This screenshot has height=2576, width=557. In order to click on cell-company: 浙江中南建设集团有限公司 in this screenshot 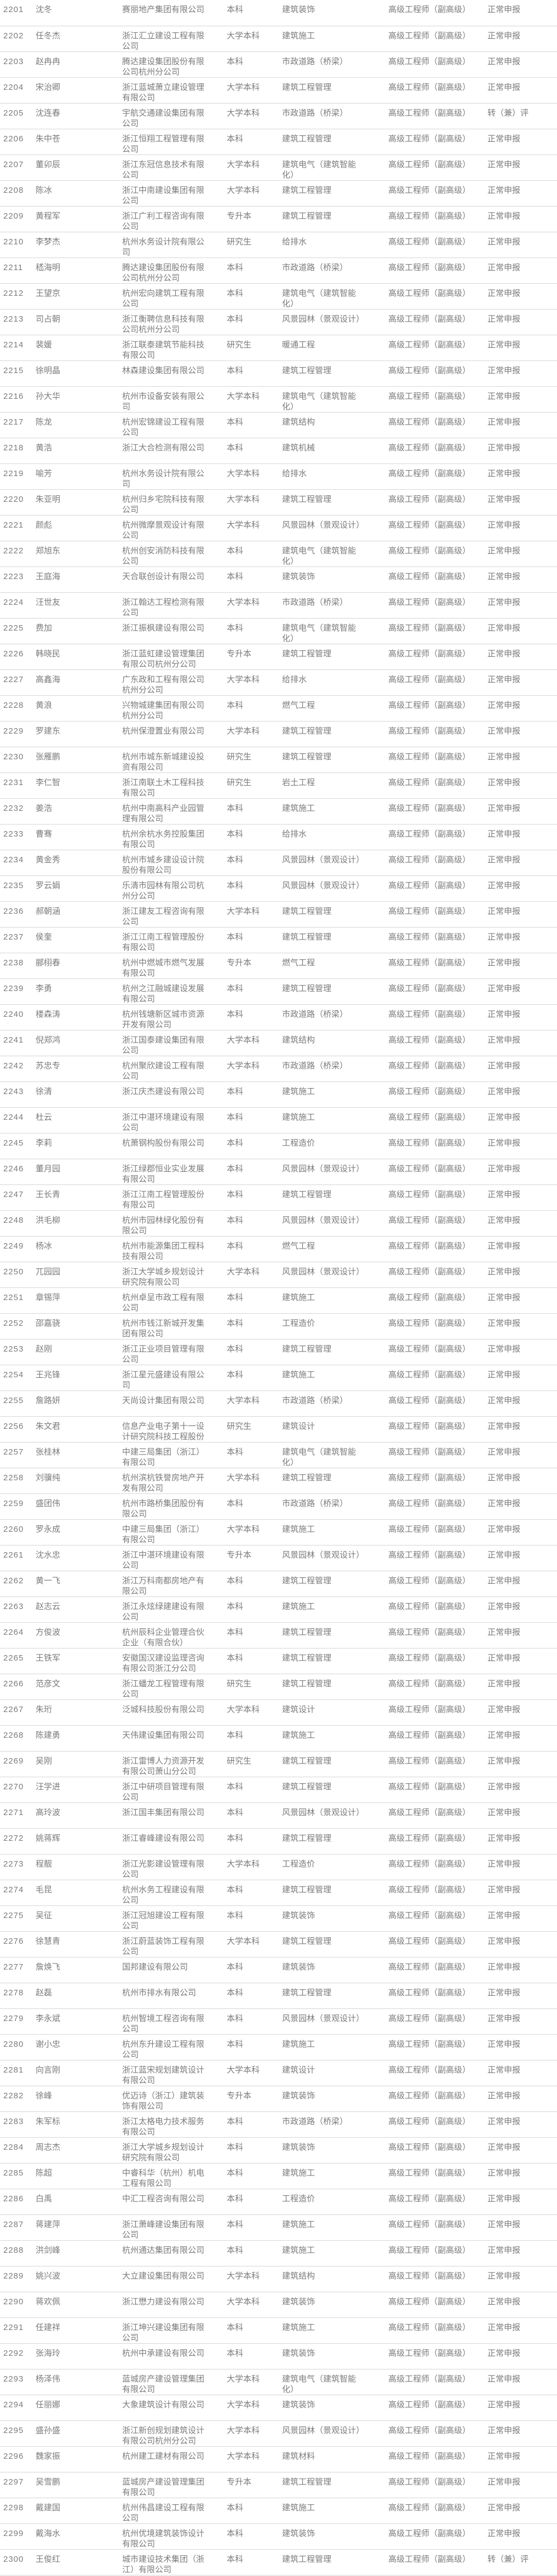, I will do `click(163, 195)`.